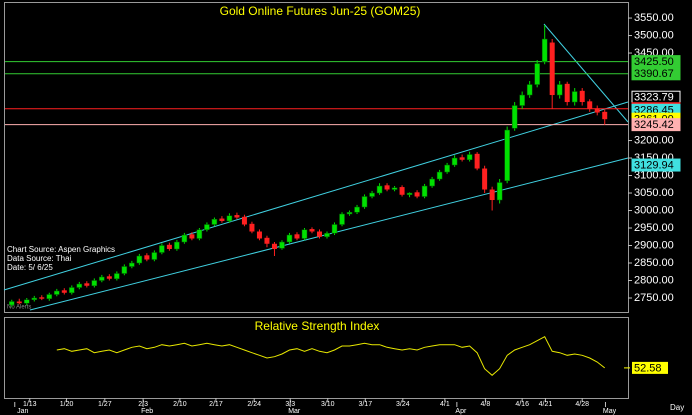 The image size is (692, 415). What do you see at coordinates (654, 98) in the screenshot?
I see `price-label: 3323.79` at bounding box center [654, 98].